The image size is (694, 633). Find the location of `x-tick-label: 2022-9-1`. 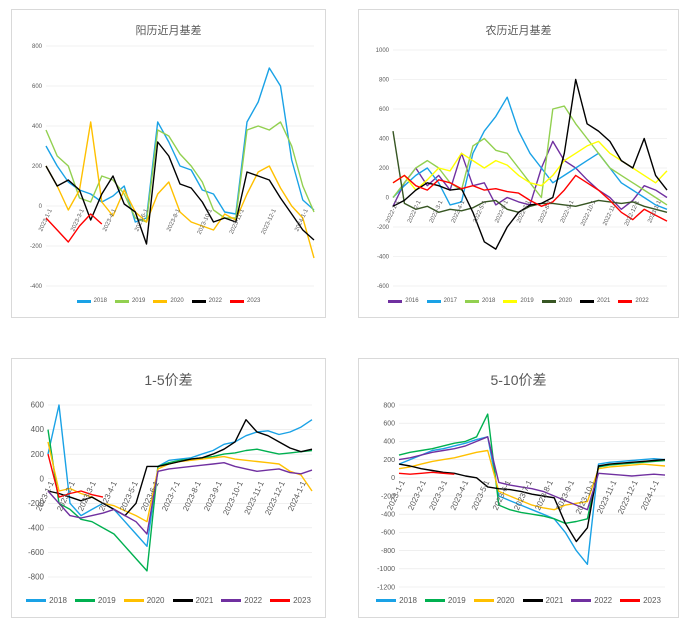

x-tick-label: 2022-9-1 is located at coordinates (568, 211).